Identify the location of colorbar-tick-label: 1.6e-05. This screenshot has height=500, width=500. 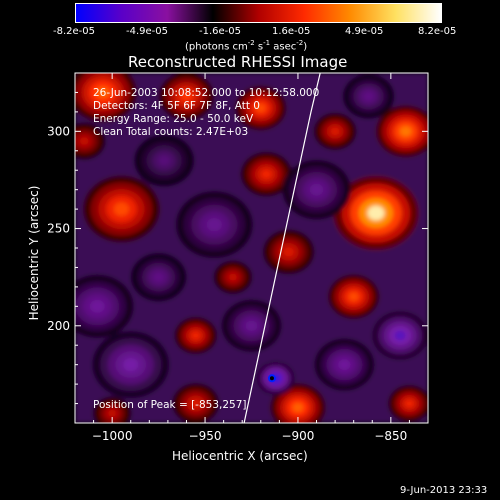
(291, 31).